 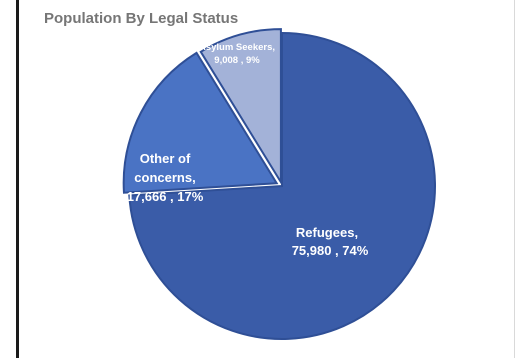 What do you see at coordinates (327, 232) in the screenshot?
I see `label-refugees-name: Refugees,` at bounding box center [327, 232].